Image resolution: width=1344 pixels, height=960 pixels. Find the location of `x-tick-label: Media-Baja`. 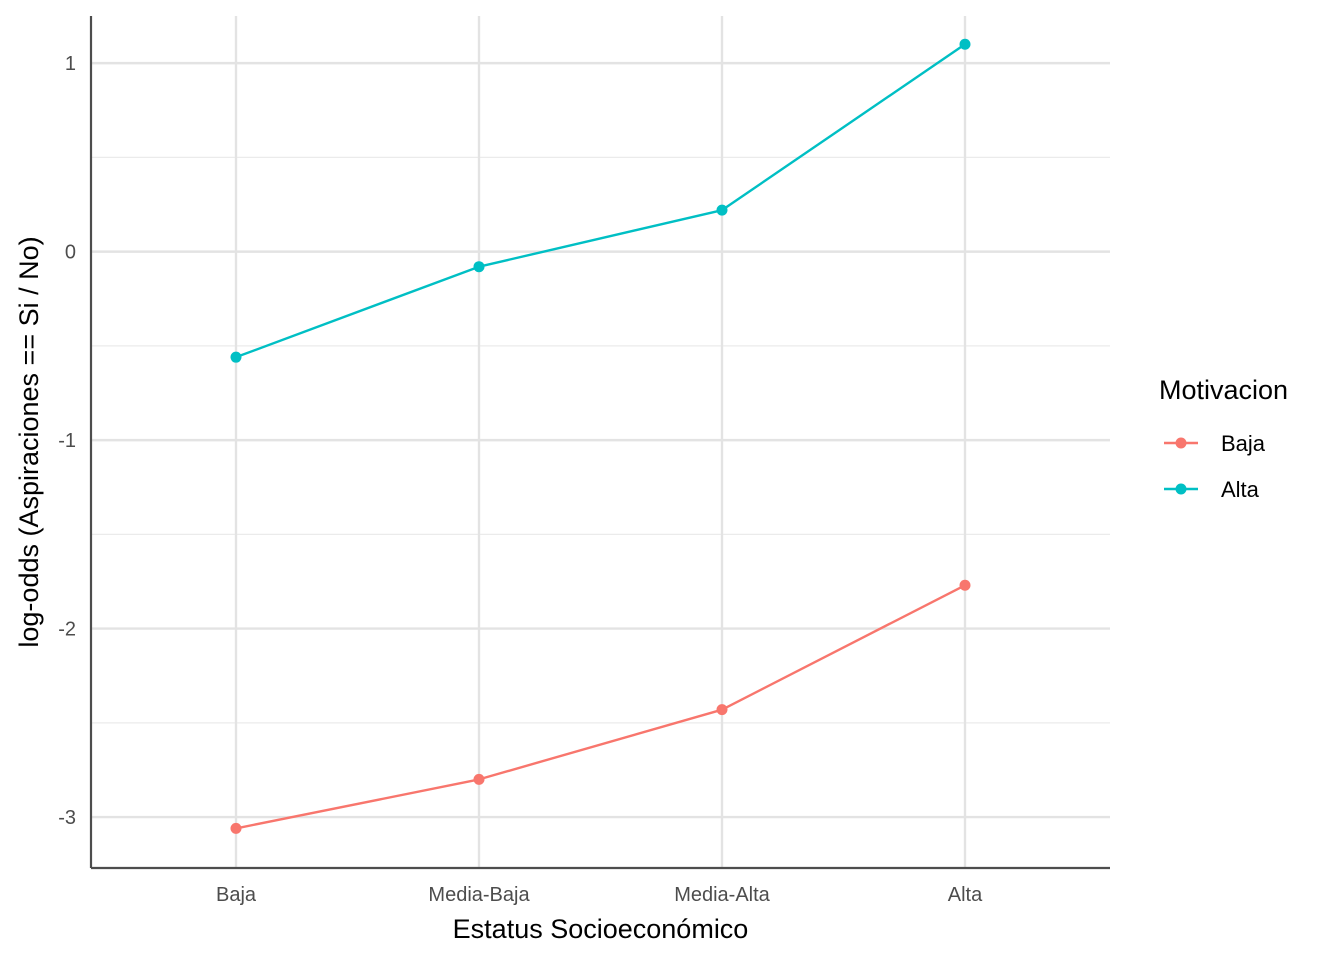

x-tick-label: Media-Baja is located at coordinates (479, 895).